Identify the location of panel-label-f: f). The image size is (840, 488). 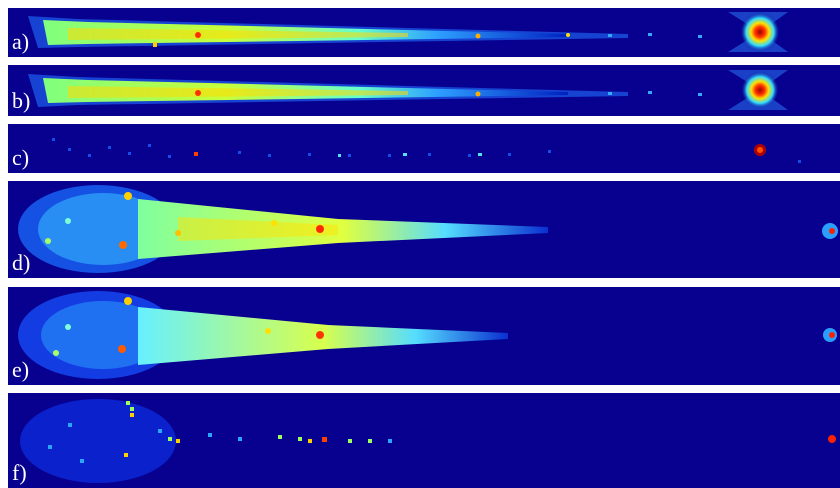
(19, 472).